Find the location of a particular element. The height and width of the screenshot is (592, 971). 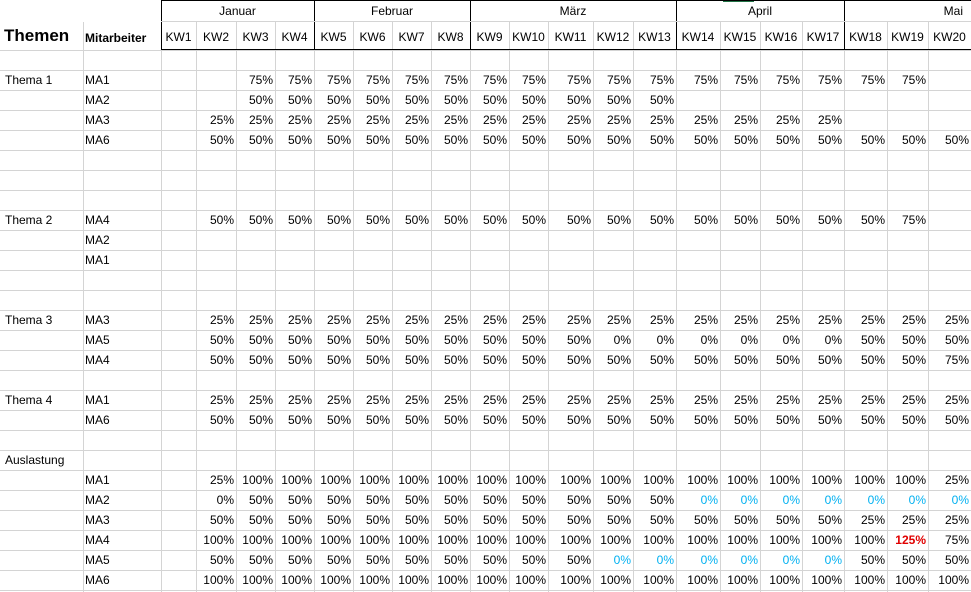

percent-cell: 125% is located at coordinates (910, 540).